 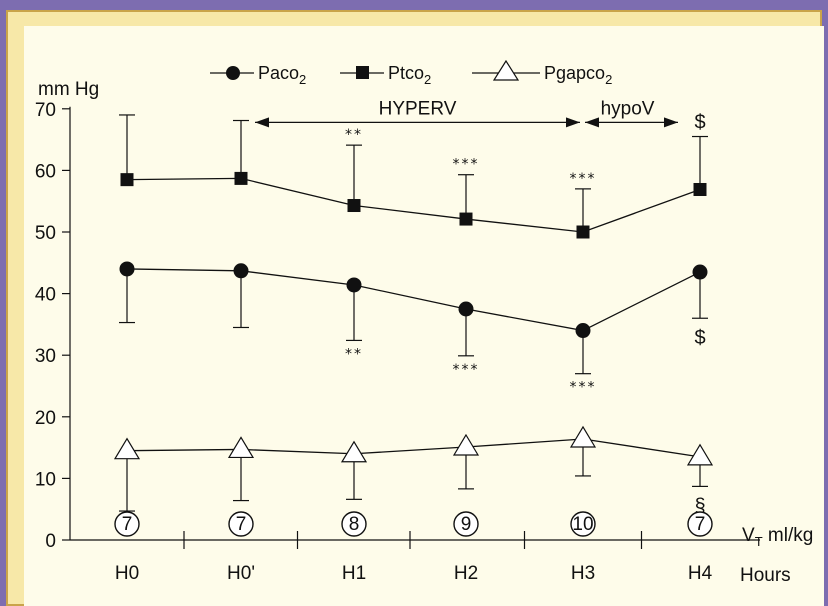 I want to click on legend-label-paco2: Paco2, so click(x=282, y=75).